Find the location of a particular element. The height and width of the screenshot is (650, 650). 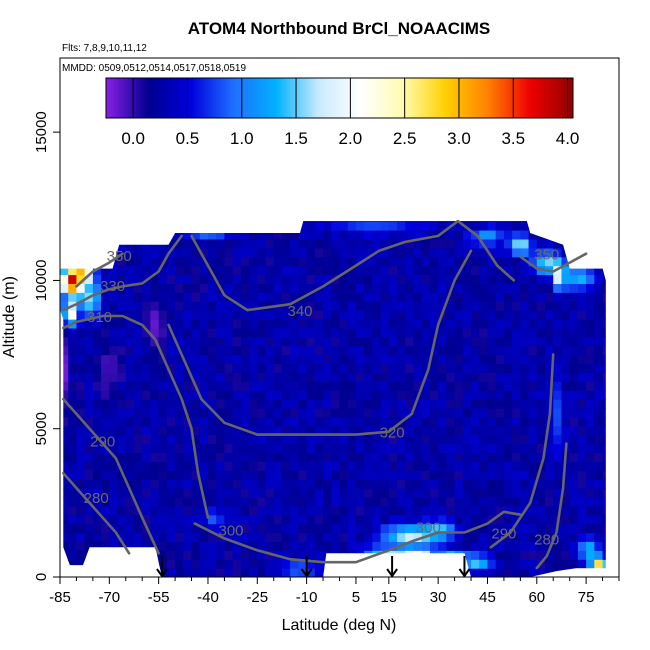

chart-title: ATOM4 Northbound BrCl_NOAACIMS is located at coordinates (339, 28).